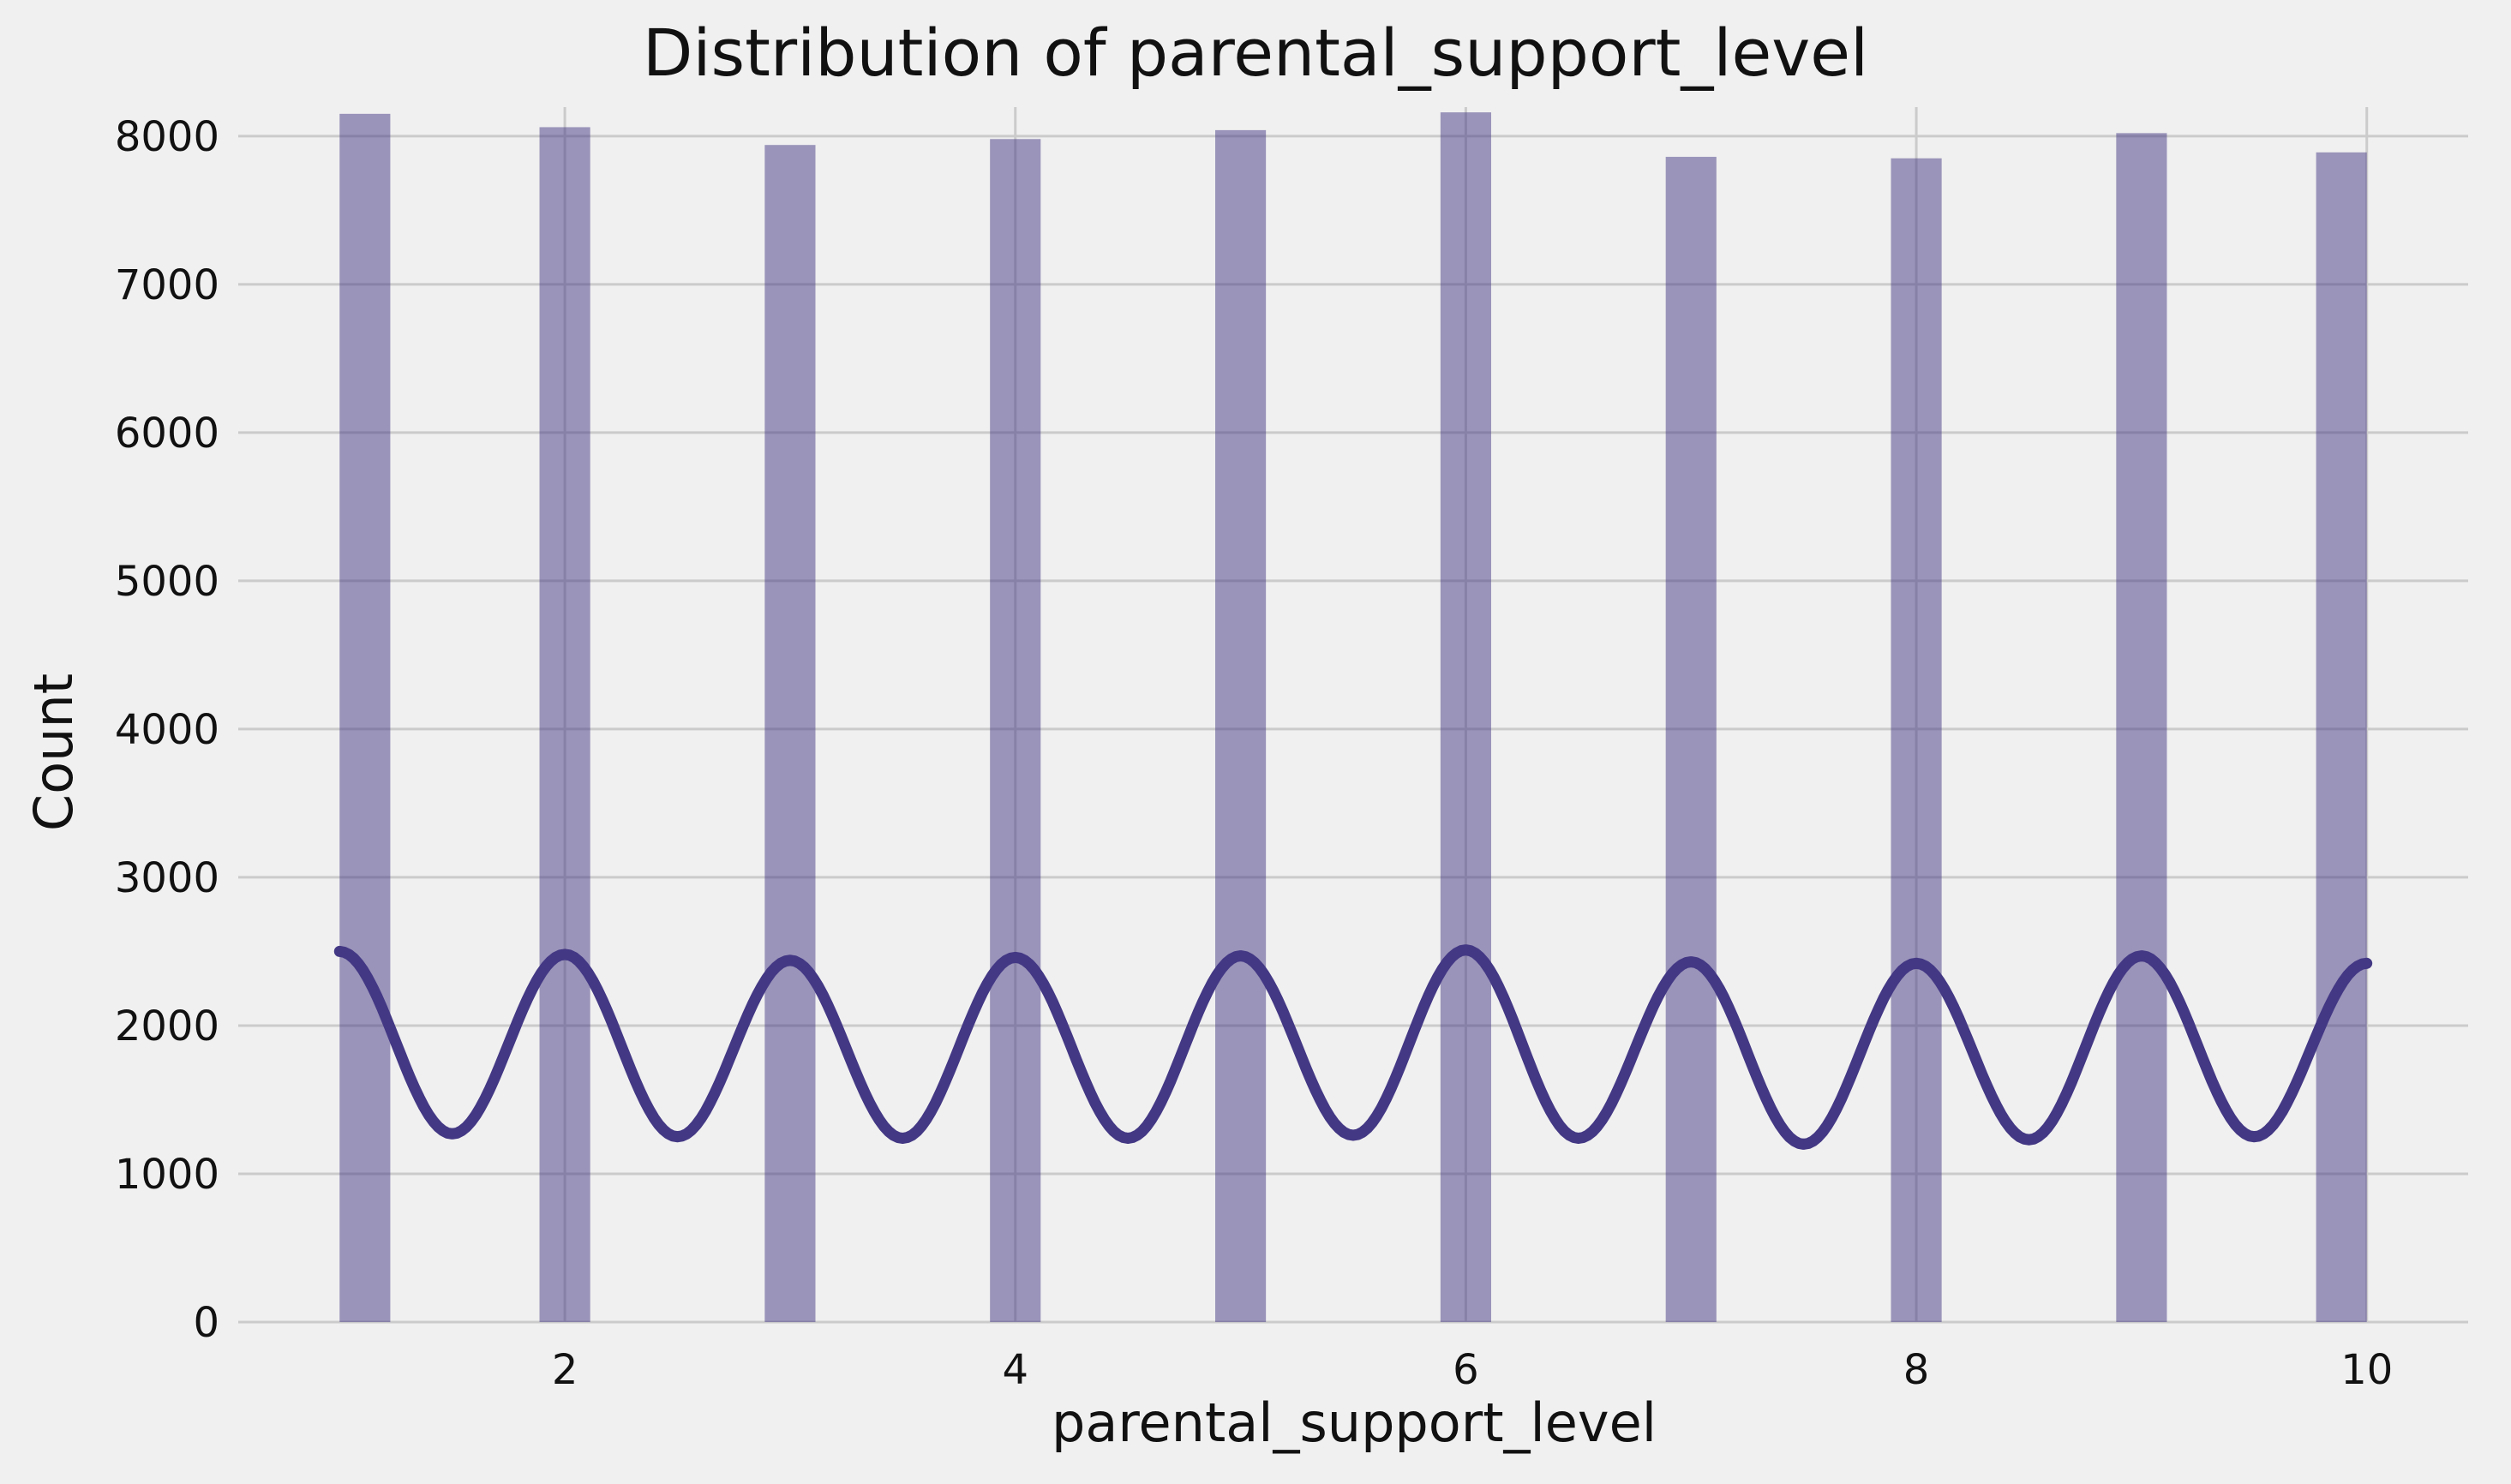  What do you see at coordinates (167, 1175) in the screenshot?
I see `y-tick-label: 1000` at bounding box center [167, 1175].